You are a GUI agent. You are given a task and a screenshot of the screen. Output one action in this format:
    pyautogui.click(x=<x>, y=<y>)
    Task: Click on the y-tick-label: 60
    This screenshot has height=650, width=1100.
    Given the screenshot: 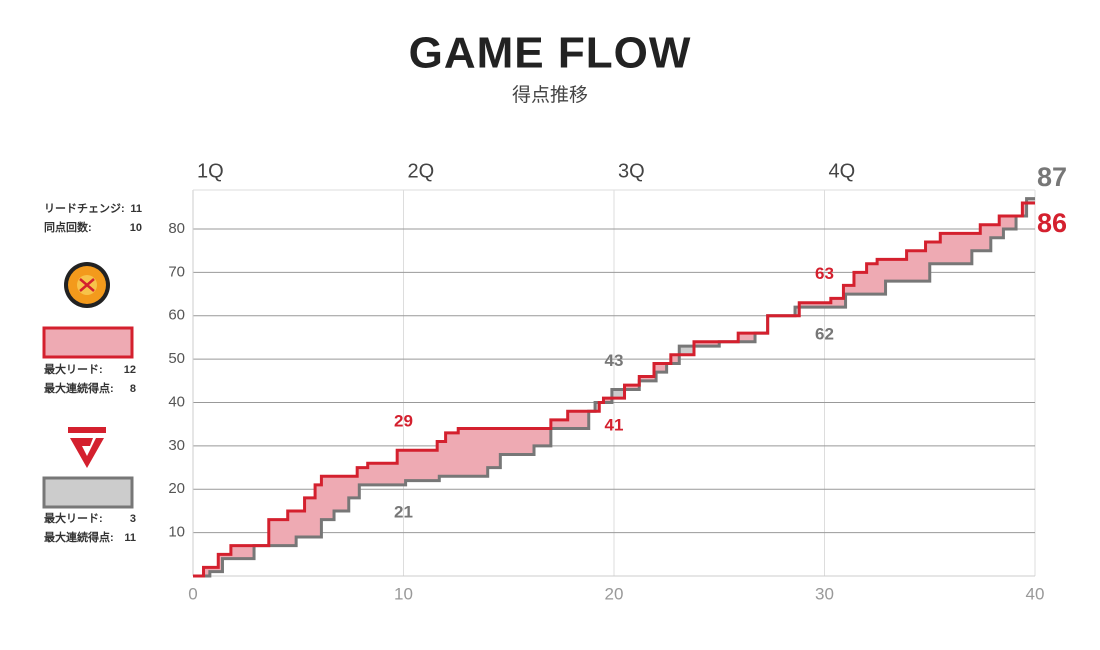 What is the action you would take?
    pyautogui.click(x=176, y=315)
    